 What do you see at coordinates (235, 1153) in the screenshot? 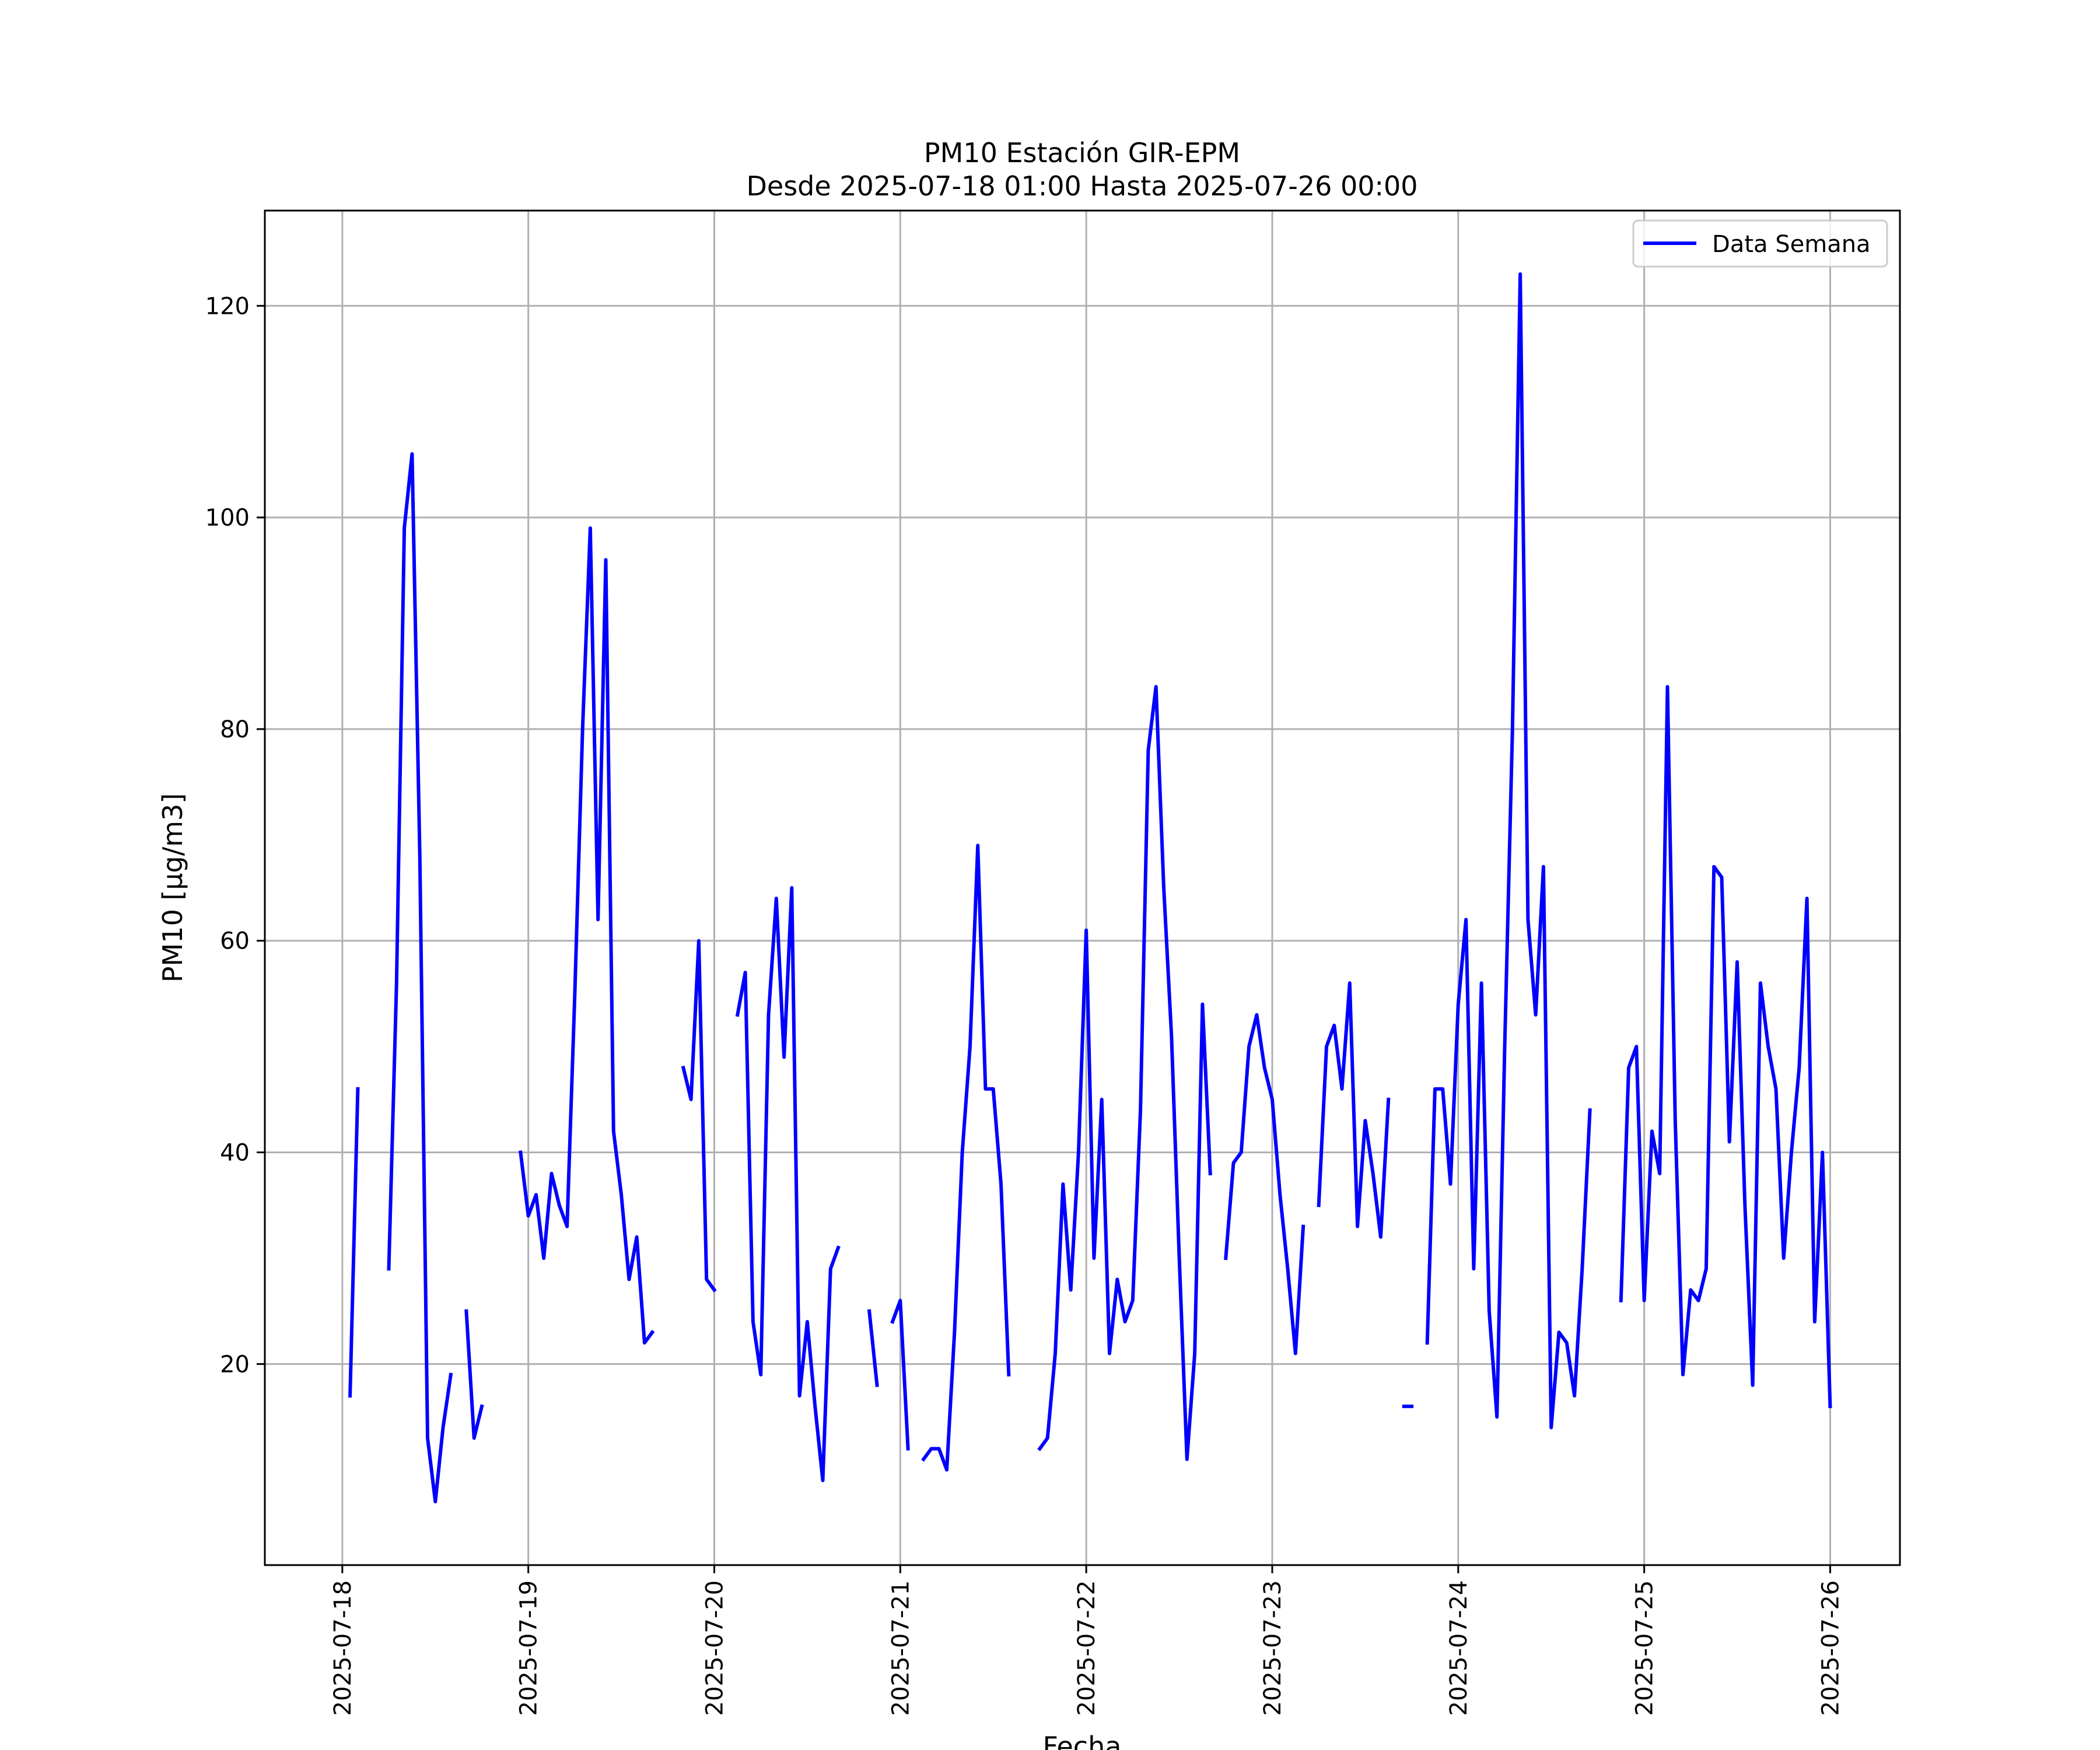
I see `y-tick-label: 40` at bounding box center [235, 1153].